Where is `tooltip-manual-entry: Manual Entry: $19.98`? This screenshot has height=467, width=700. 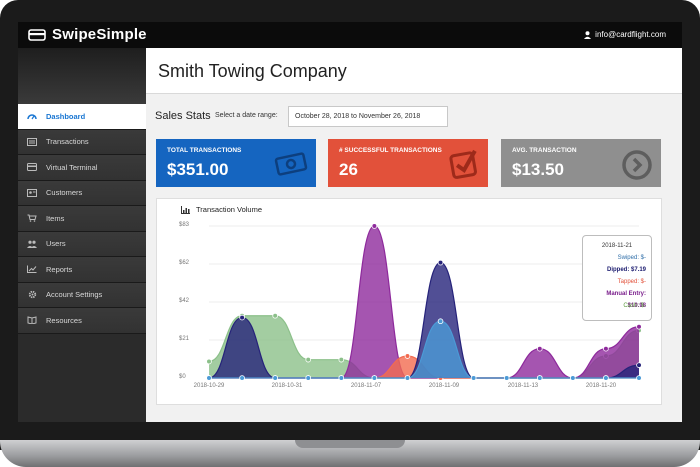
tooltip-manual-entry: Manual Entry: $19.98 is located at coordinates (626, 300).